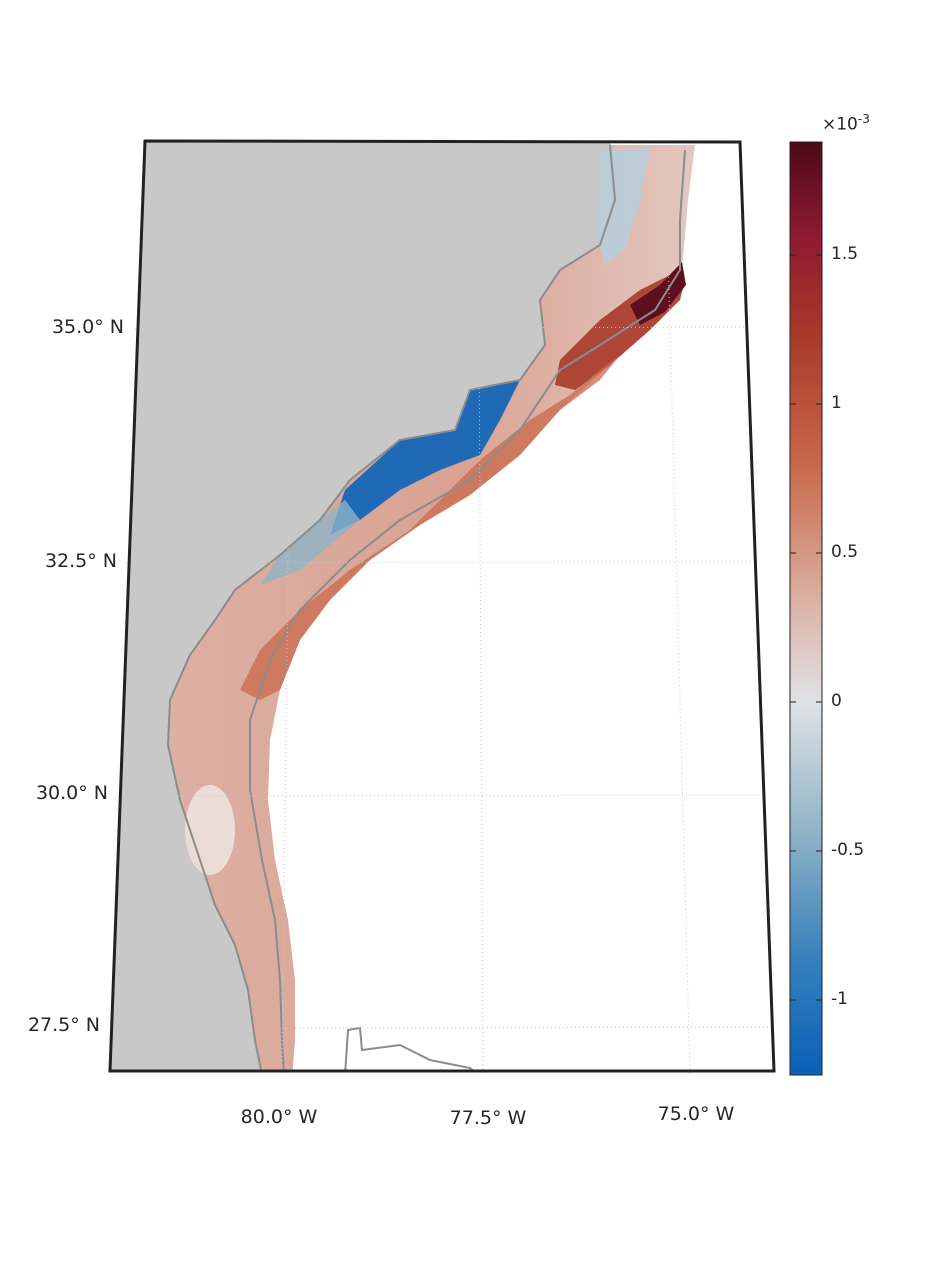  Describe the element at coordinates (279, 1117) in the screenshot. I see `lon-label-80: 80.0° W` at that location.